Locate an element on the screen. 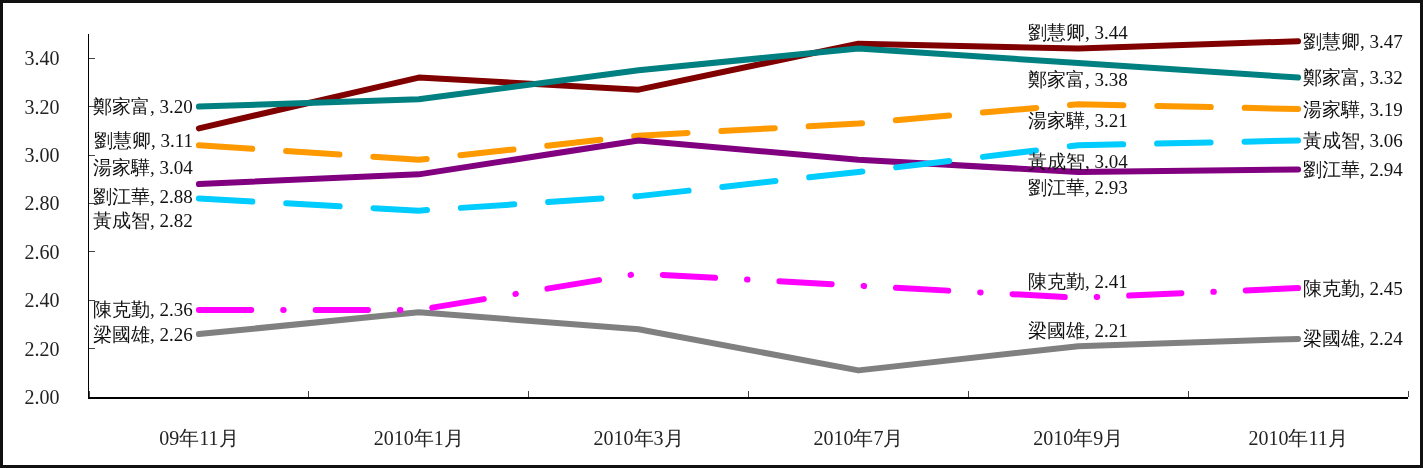  data-label: 湯家驊, 3.21 is located at coordinates (1078, 120).